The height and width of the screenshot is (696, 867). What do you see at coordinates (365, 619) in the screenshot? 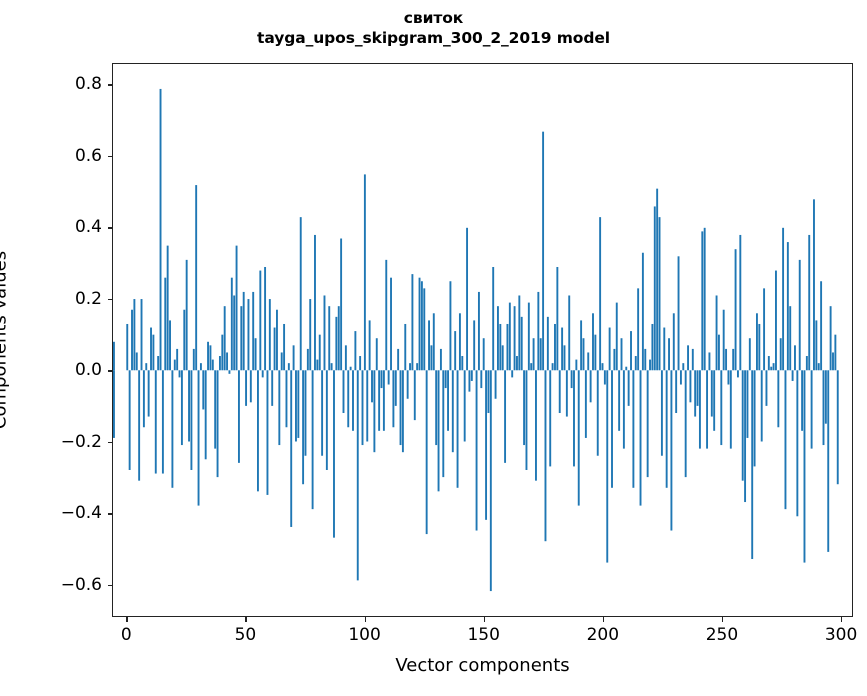
I see `x-tick-mark` at bounding box center [365, 619].